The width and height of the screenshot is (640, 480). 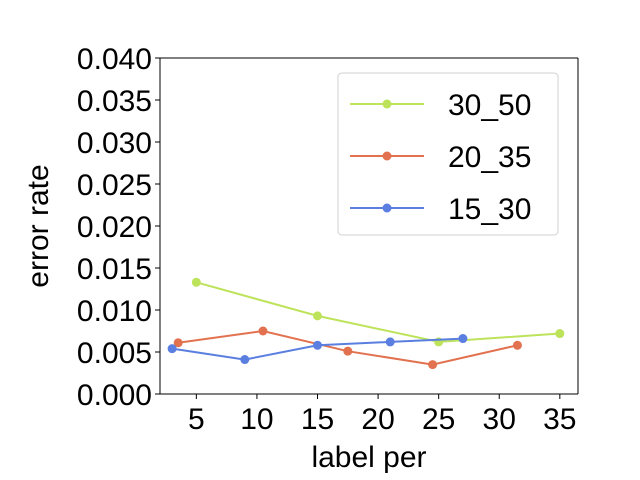 I want to click on legend-label: 20_35, so click(x=489, y=157).